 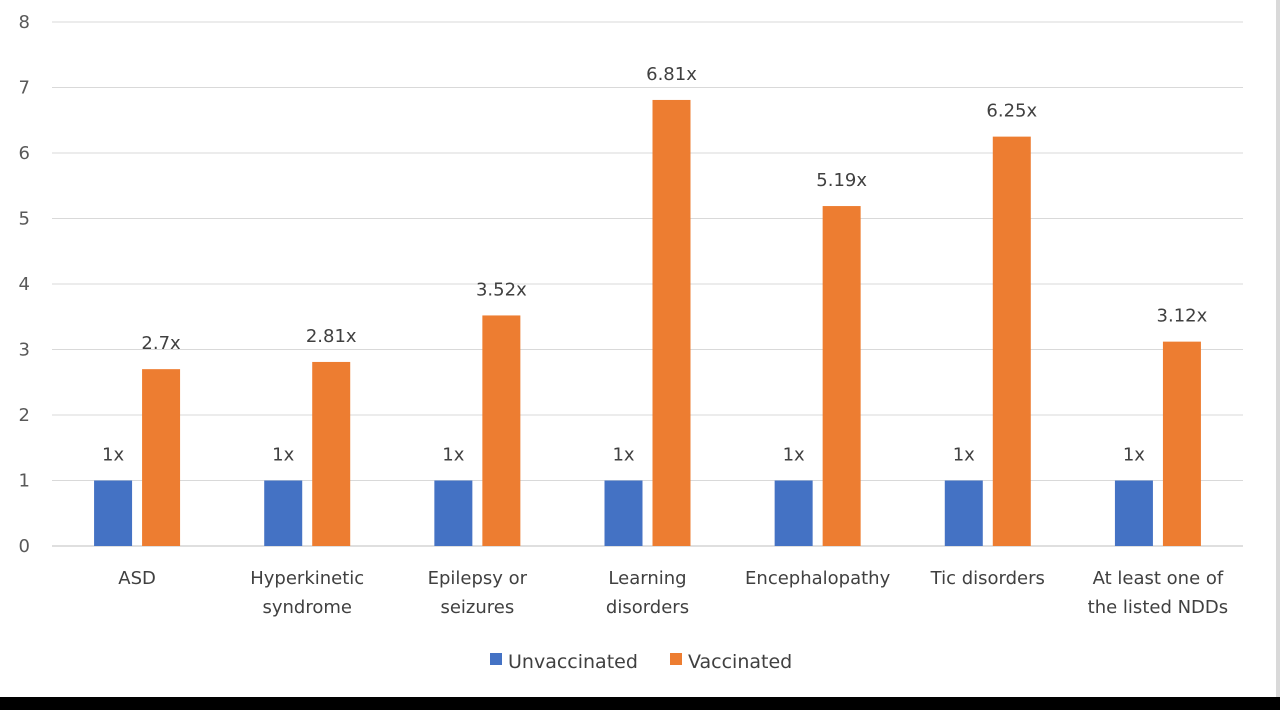 I want to click on legend-swatch-vaccinated, so click(x=676, y=659).